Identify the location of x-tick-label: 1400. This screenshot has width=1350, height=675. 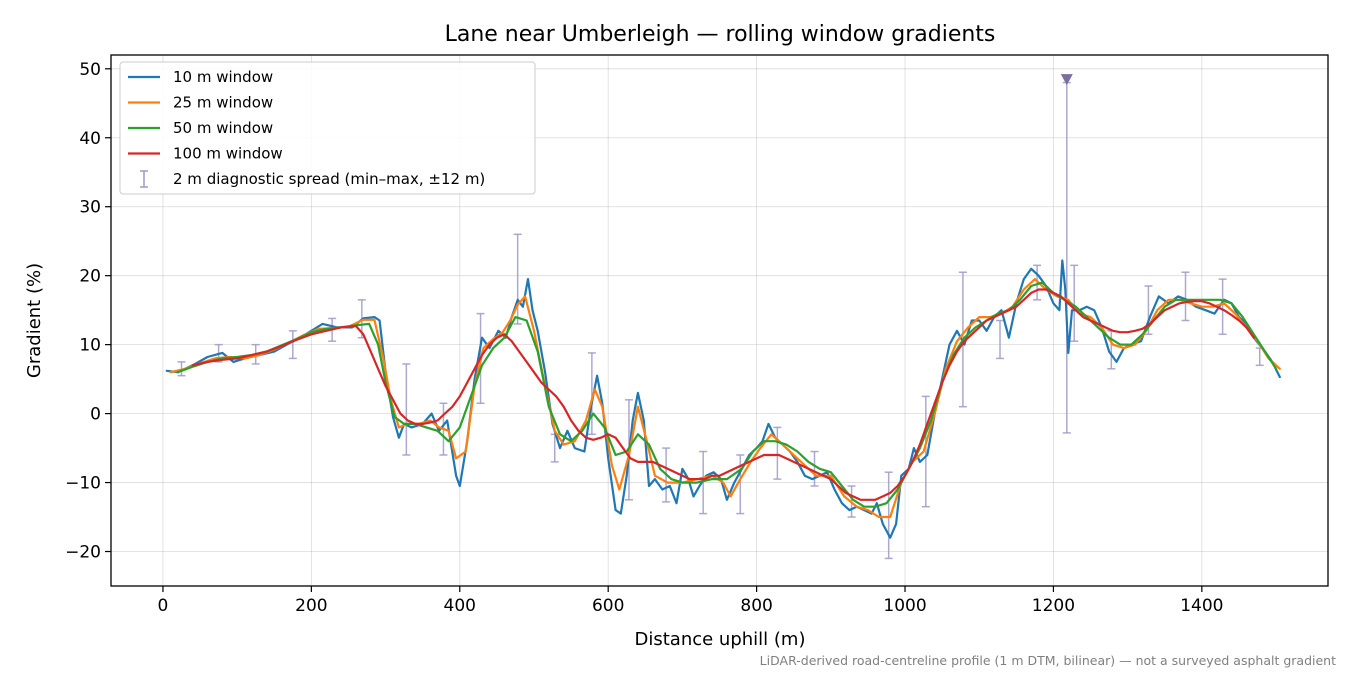
(1201, 606).